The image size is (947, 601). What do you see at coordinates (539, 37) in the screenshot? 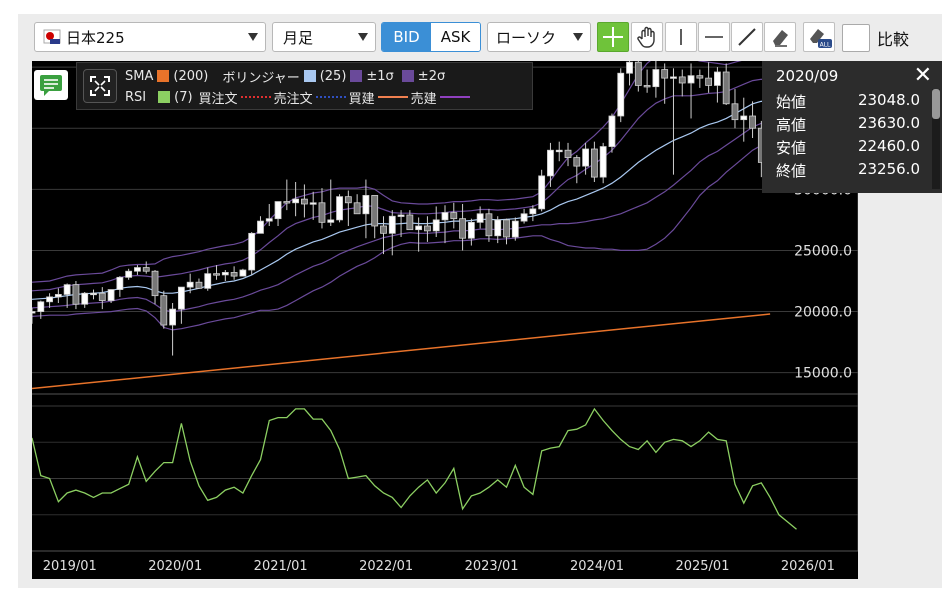
I see `chart-type-select: ローソク` at bounding box center [539, 37].